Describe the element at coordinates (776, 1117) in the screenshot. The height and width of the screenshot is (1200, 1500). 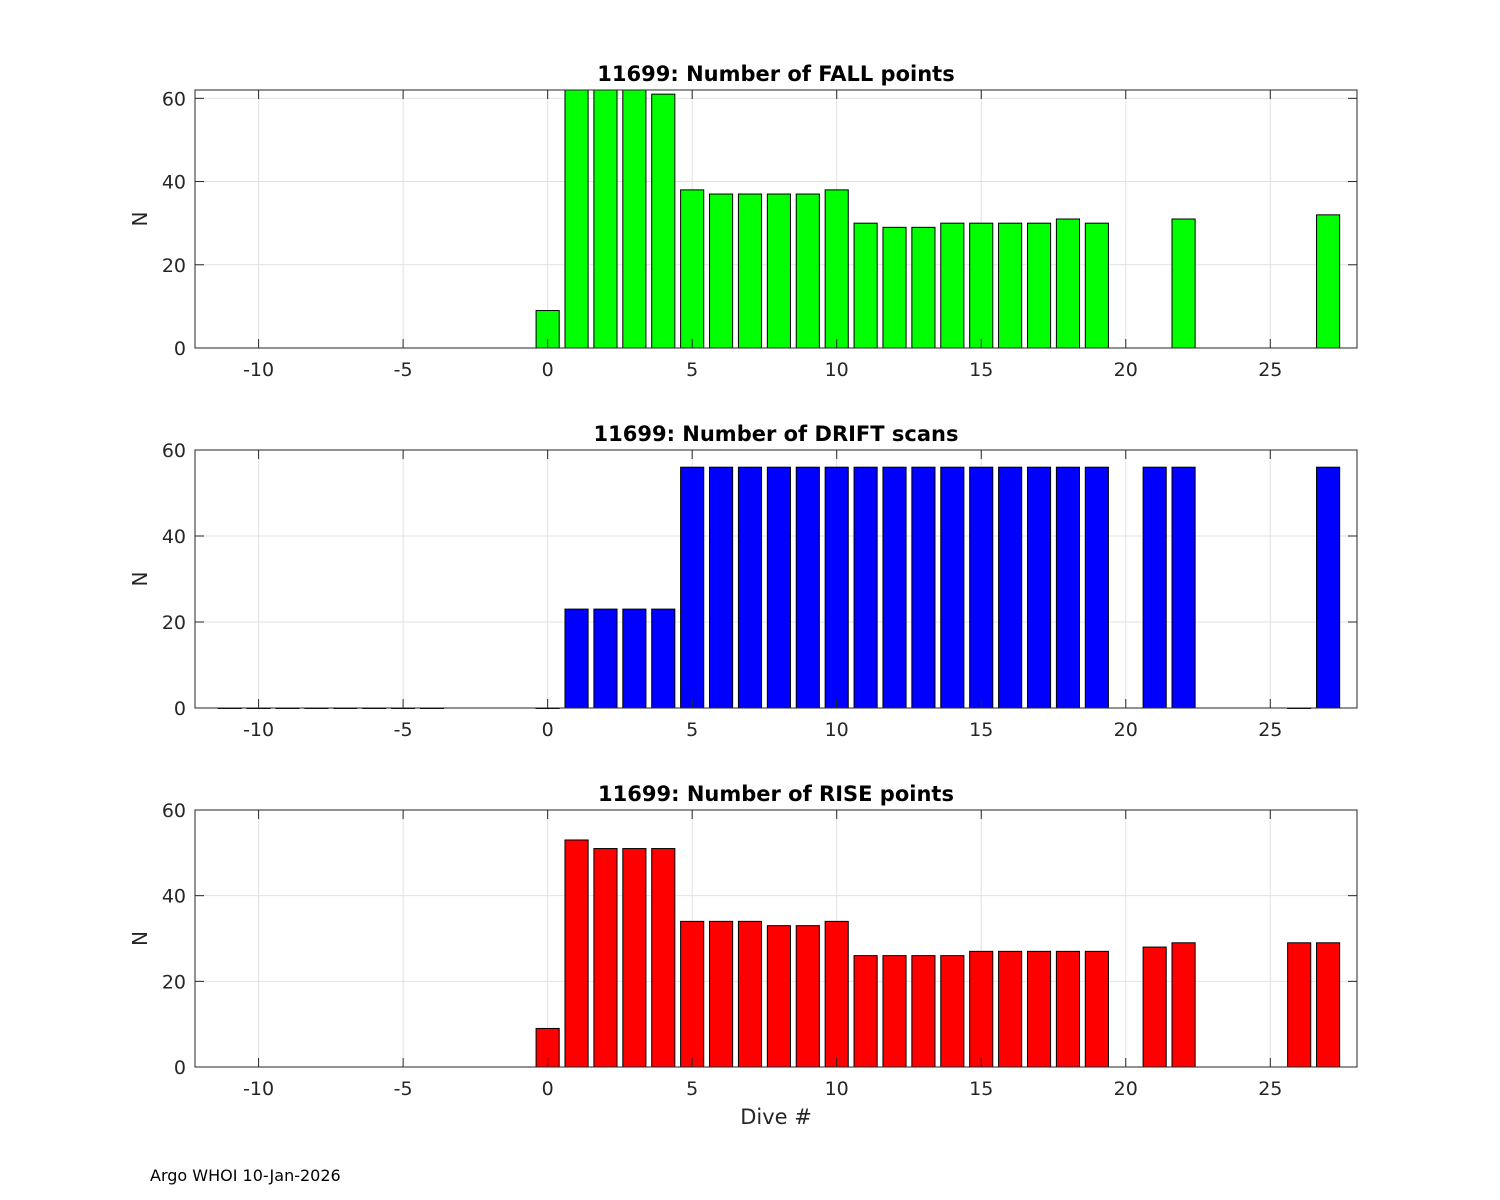
I see `x-axis-label-rise: Dive #` at that location.